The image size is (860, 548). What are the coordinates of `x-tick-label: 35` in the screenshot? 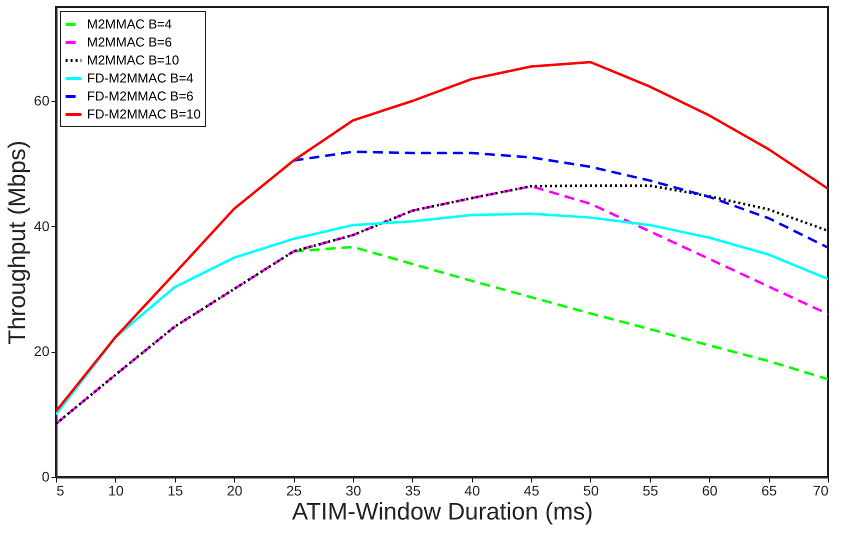 It's located at (413, 490).